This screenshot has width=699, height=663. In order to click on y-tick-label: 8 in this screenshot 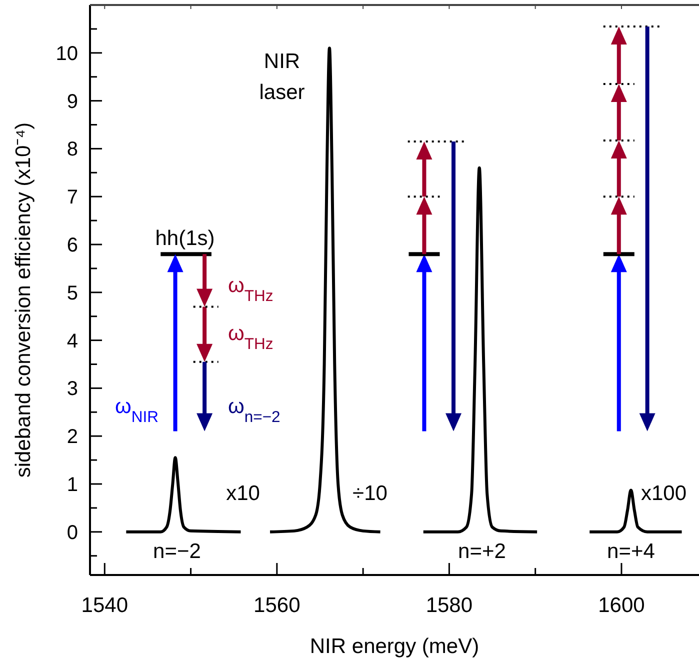, I will do `click(72, 149)`.